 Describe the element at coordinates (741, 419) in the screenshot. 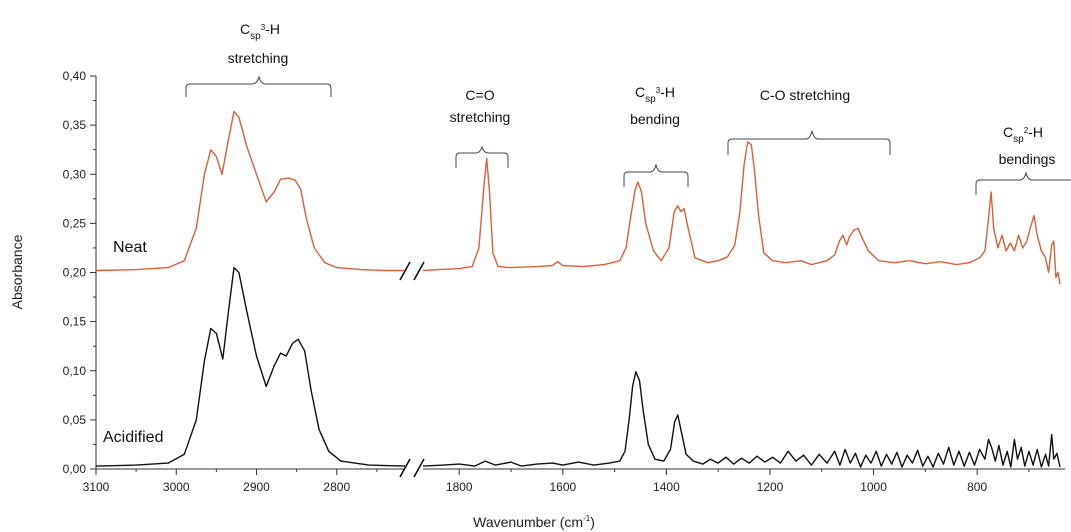

I see `series-line-acidified-fingerprint` at that location.